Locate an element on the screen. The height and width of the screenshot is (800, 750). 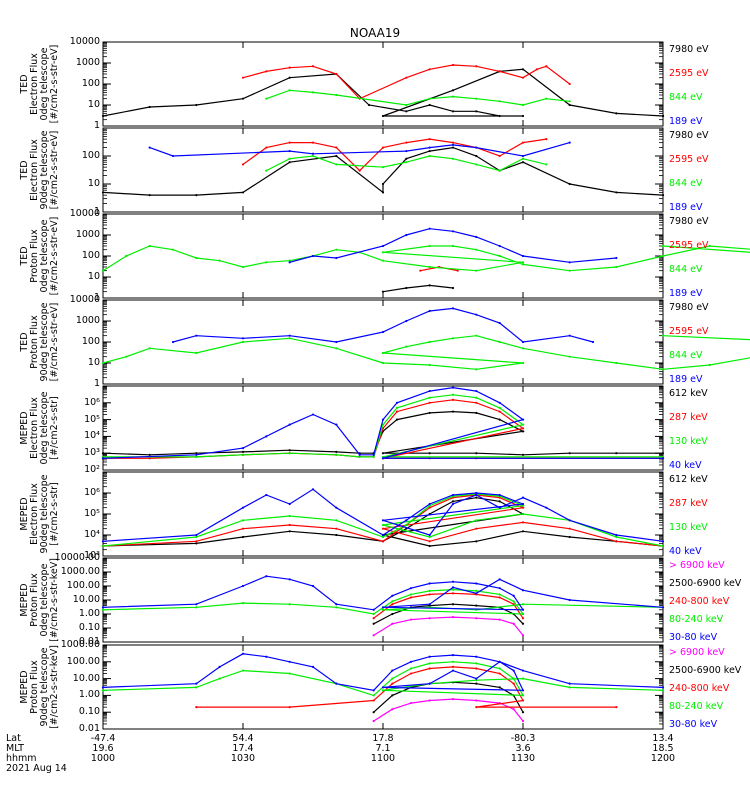
footer-lat-value: 17.8 is located at coordinates (383, 738).